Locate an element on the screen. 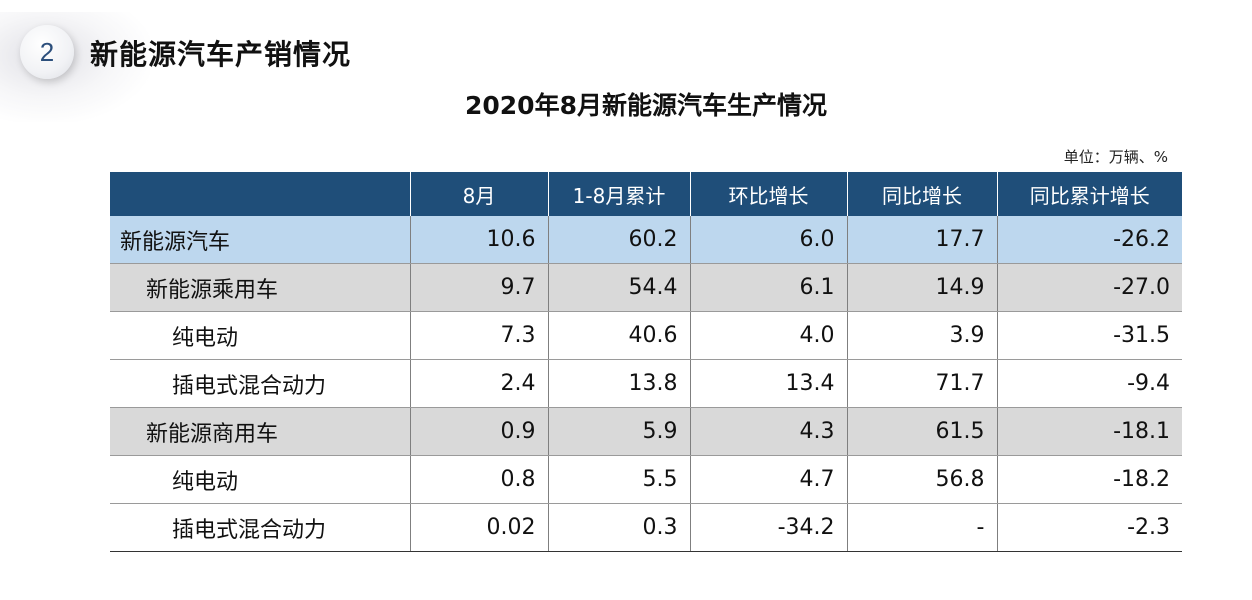 This screenshot has width=1252, height=600. yoy-growth-value: 71.7 is located at coordinates (921, 383).